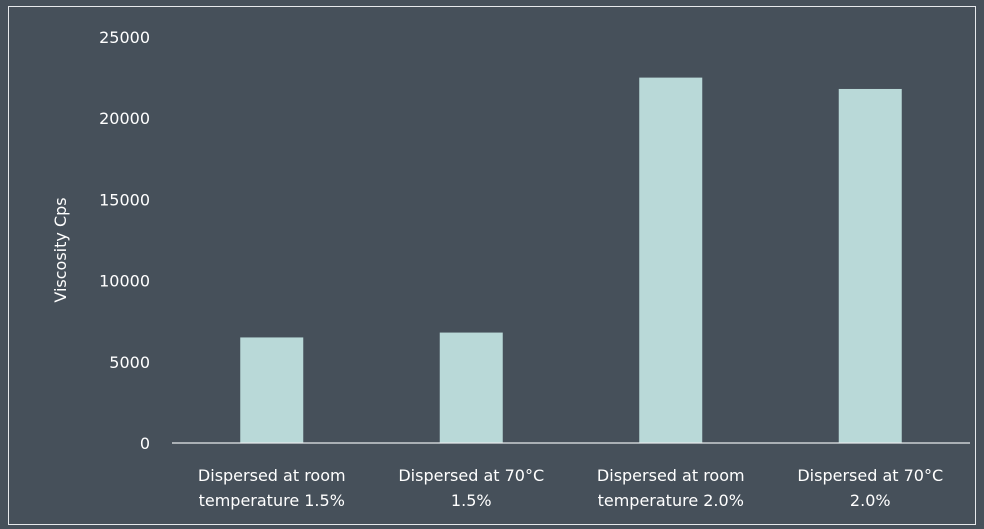 The width and height of the screenshot is (984, 529). What do you see at coordinates (124, 37) in the screenshot?
I see `y-tick-label: 25000` at bounding box center [124, 37].